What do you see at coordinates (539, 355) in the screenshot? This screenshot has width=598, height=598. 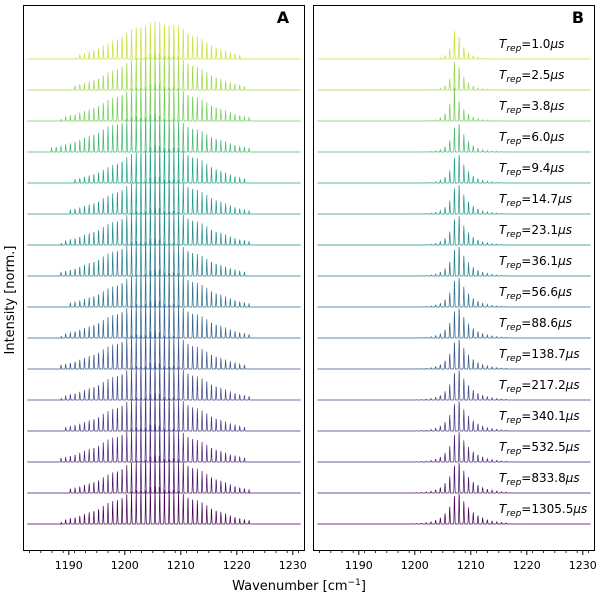 I see `trep-label: Trep=138.7μs` at bounding box center [539, 355].